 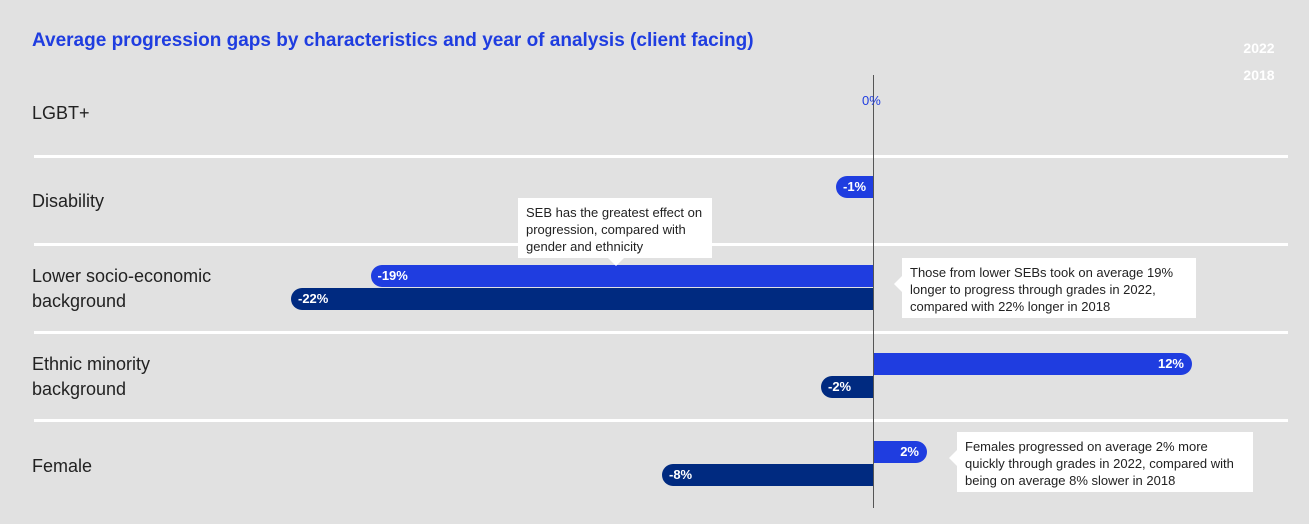 What do you see at coordinates (1033, 364) in the screenshot?
I see `bar-2022-3: 12%` at bounding box center [1033, 364].